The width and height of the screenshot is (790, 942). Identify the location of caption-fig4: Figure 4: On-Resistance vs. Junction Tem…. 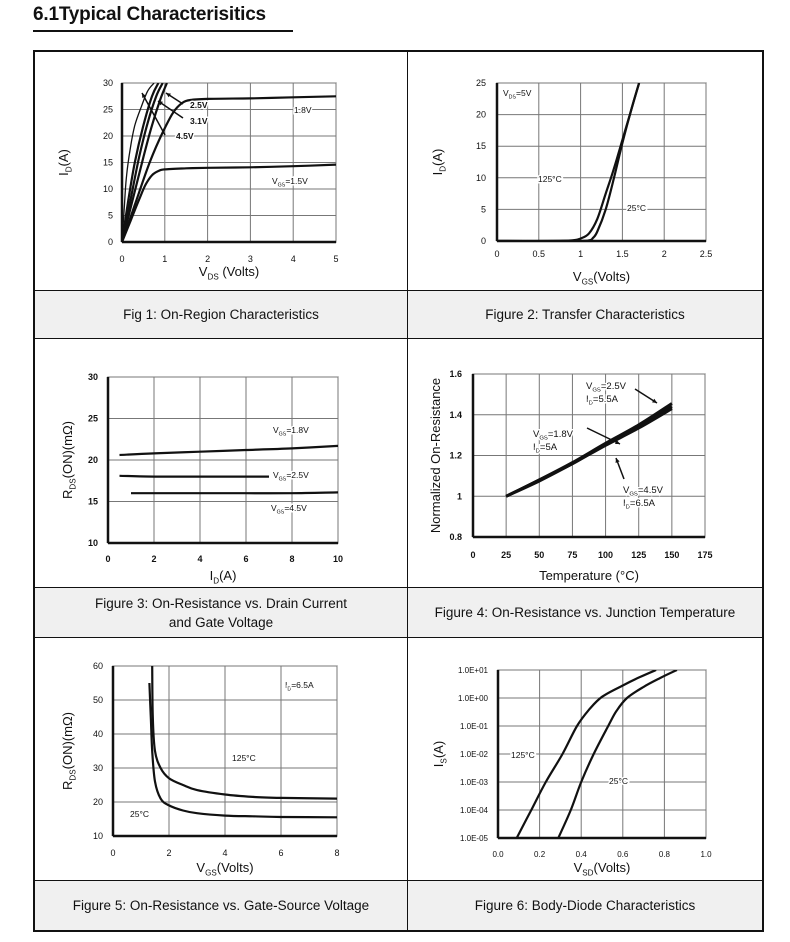
(585, 612).